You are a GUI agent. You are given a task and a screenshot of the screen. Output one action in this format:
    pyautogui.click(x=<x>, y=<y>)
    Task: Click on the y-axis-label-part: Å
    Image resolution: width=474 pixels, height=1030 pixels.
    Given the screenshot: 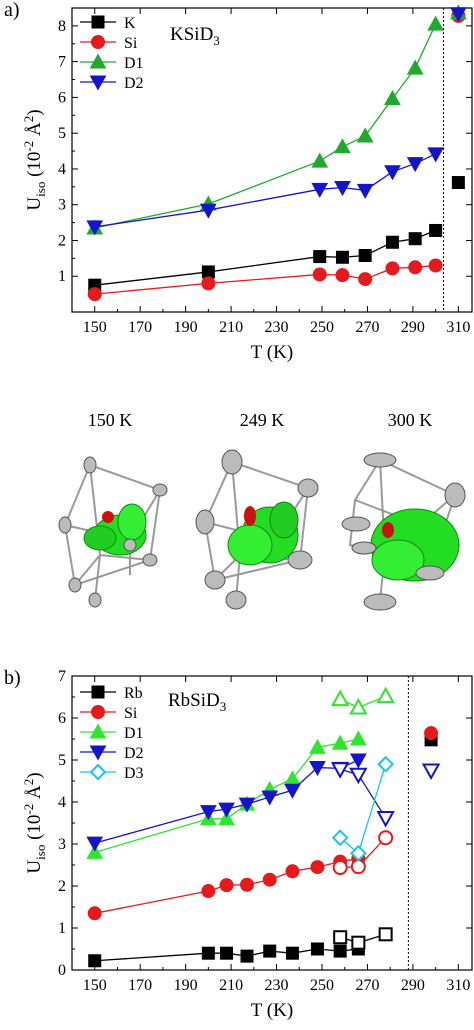 What is the action you would take?
    pyautogui.click(x=34, y=131)
    